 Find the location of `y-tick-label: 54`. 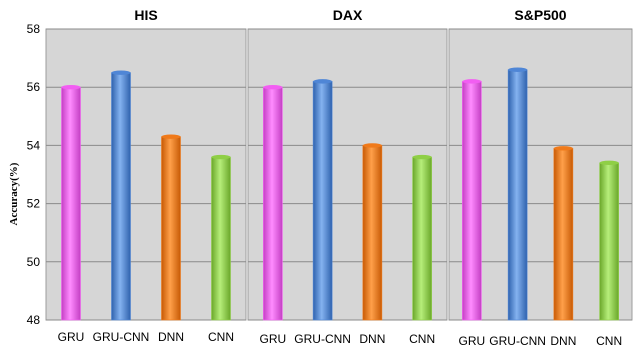

y-tick-label: 54 is located at coordinates (34, 145).